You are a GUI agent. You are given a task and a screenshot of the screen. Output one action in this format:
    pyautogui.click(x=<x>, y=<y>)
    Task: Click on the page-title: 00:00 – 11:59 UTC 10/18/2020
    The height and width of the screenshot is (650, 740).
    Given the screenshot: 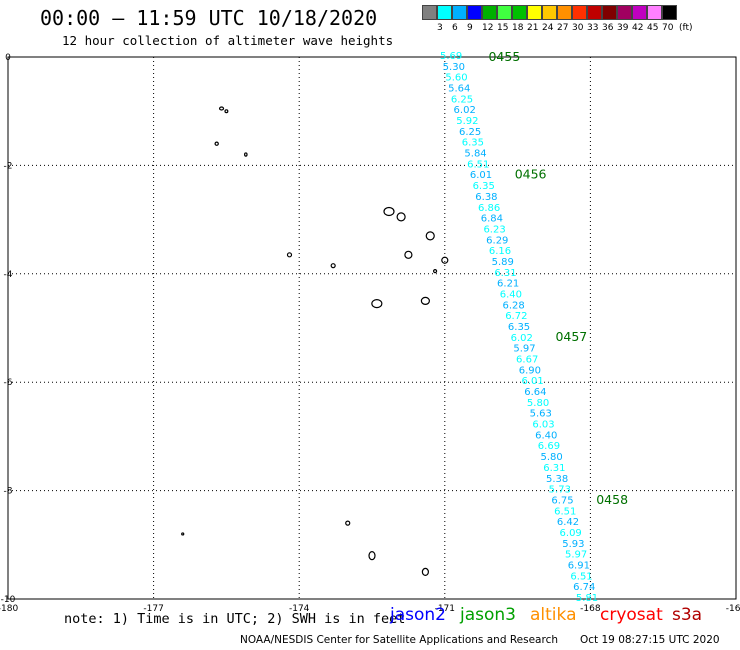 What is the action you would take?
    pyautogui.click(x=209, y=18)
    